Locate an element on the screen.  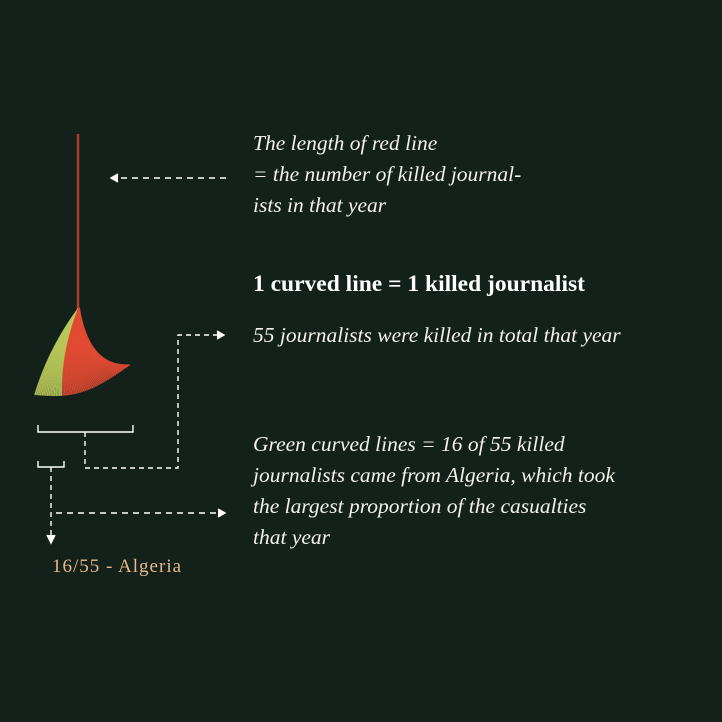
green-note-line-3: the largest proportion of the casualties is located at coordinates (420, 506).